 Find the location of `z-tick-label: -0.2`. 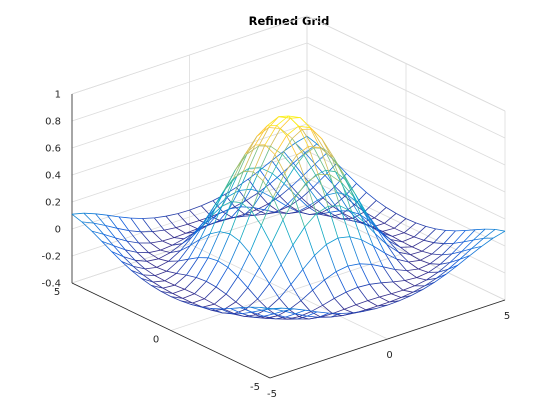

z-tick-label: -0.2 is located at coordinates (51, 257).